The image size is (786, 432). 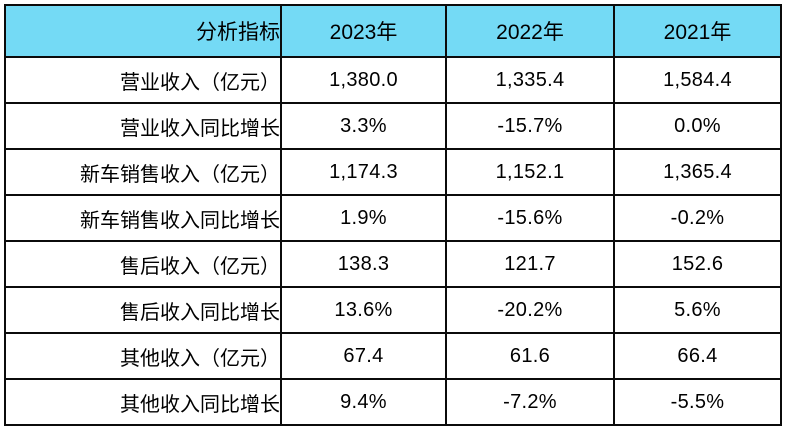 What do you see at coordinates (143, 80) in the screenshot?
I see `row-label: 营业收入（亿元）` at bounding box center [143, 80].